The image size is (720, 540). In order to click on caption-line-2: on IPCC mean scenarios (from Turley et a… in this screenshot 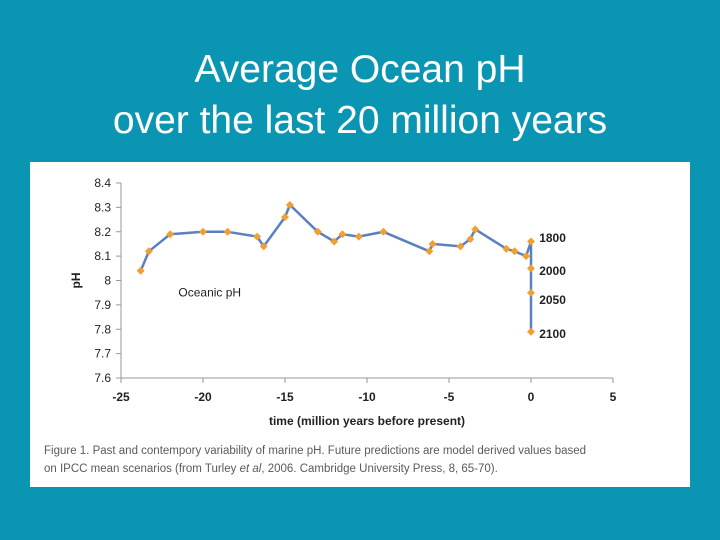, I will do `click(364, 469)`.